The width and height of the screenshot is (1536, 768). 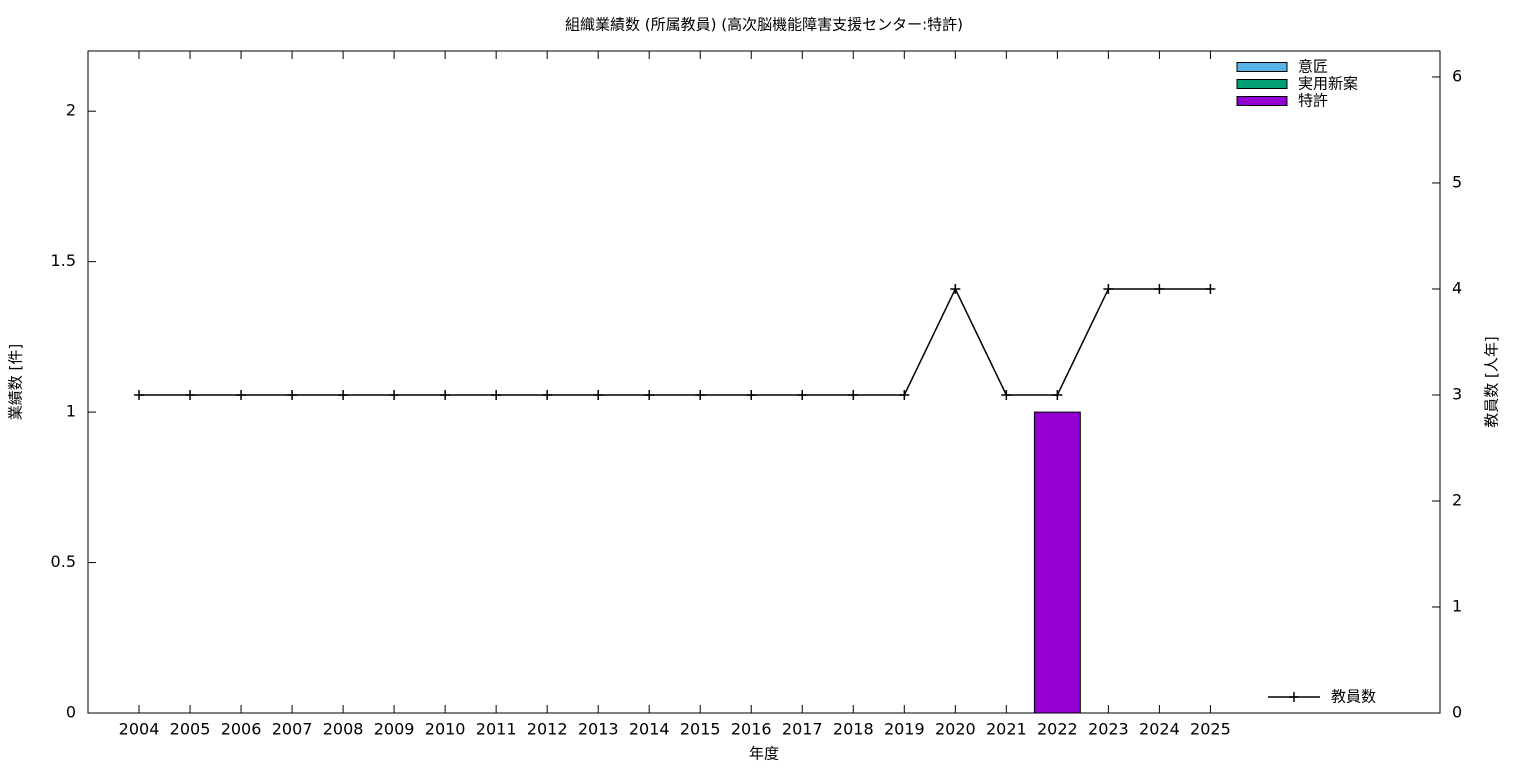 I want to click on x-tick-label: 2015, so click(x=700, y=729).